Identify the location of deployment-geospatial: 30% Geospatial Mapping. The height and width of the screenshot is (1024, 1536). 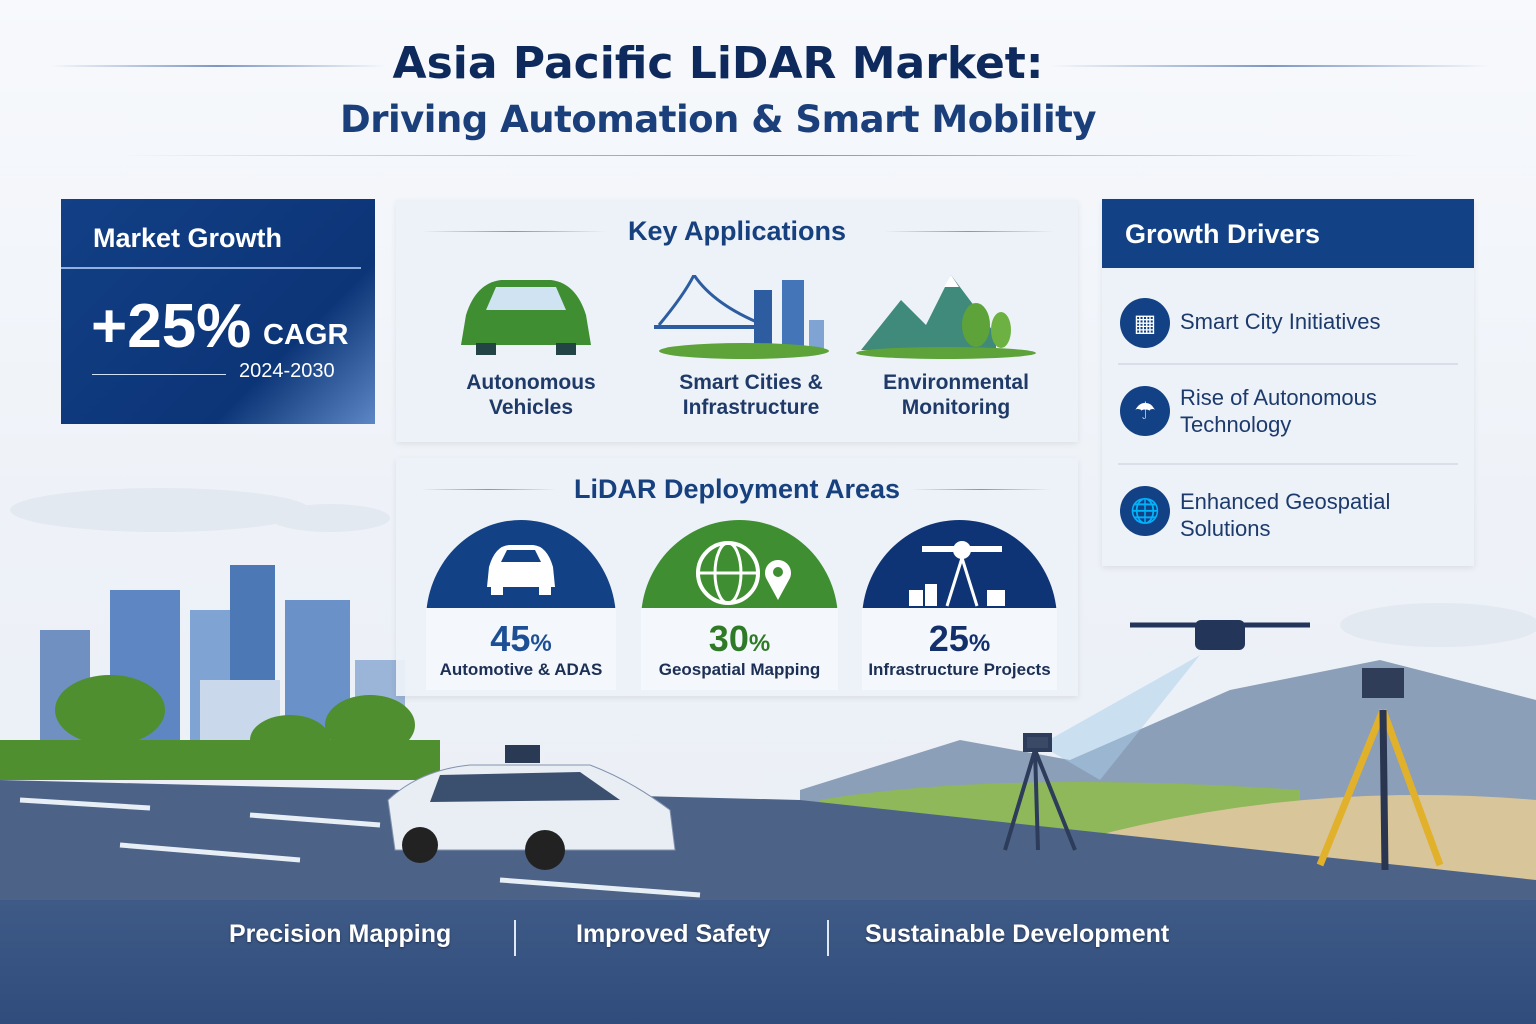
(739, 605).